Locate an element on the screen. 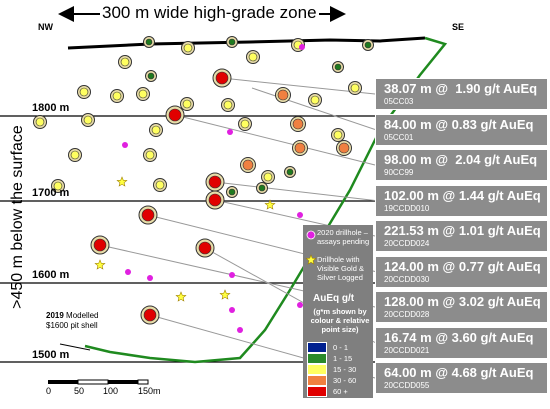  hole-id: 20CCDD021 is located at coordinates (407, 350).